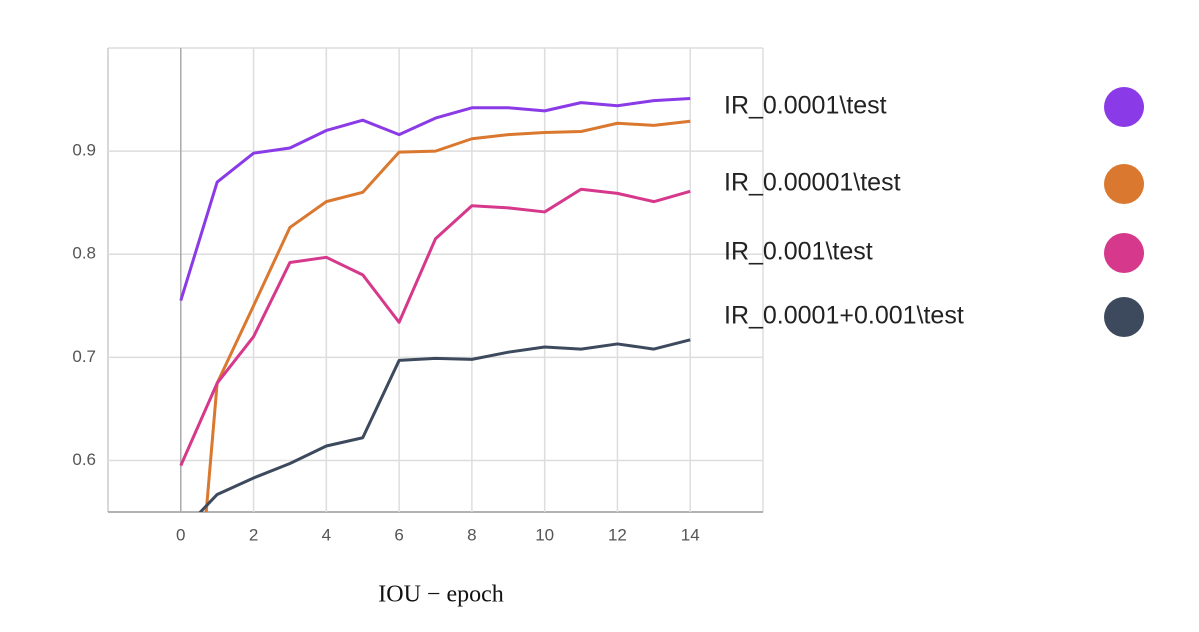  Describe the element at coordinates (84, 459) in the screenshot. I see `y-tick-label: 0.6` at that location.